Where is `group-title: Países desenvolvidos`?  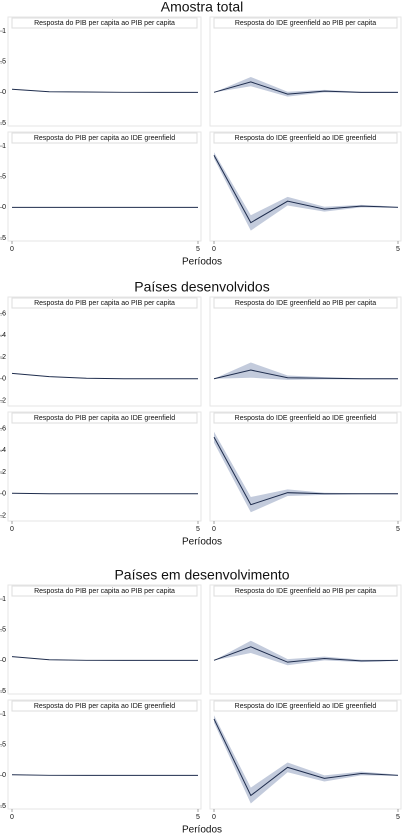 group-title: Países desenvolvidos is located at coordinates (201, 287).